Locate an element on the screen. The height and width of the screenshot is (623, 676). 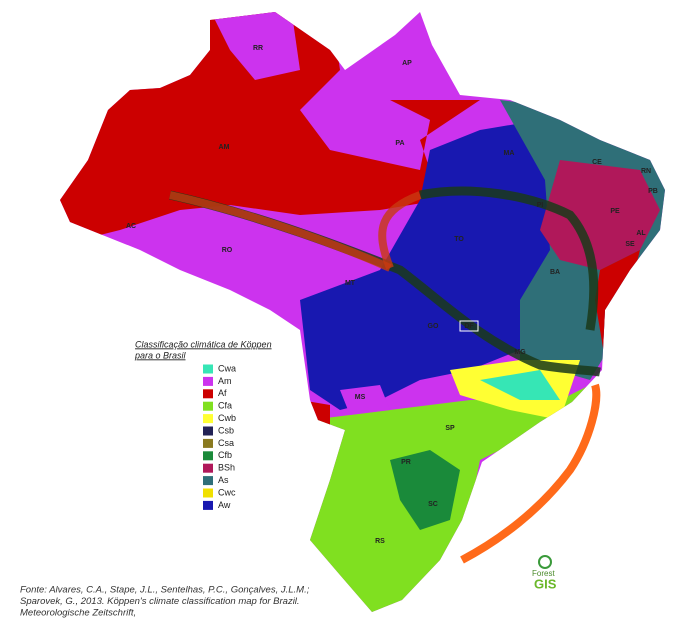
legend-label: Af is located at coordinates (222, 393).